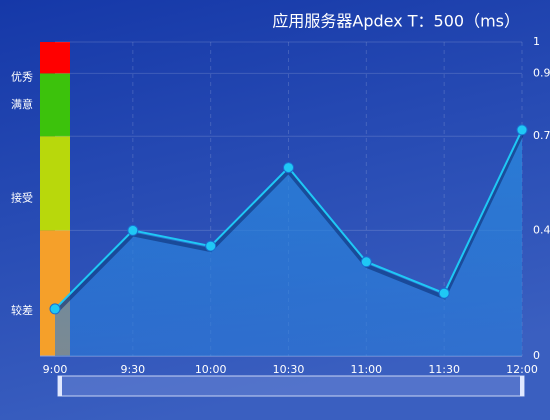 Image resolution: width=550 pixels, height=420 pixels. What do you see at coordinates (291, 386) in the screenshot?
I see `zoom-slider` at bounding box center [291, 386].